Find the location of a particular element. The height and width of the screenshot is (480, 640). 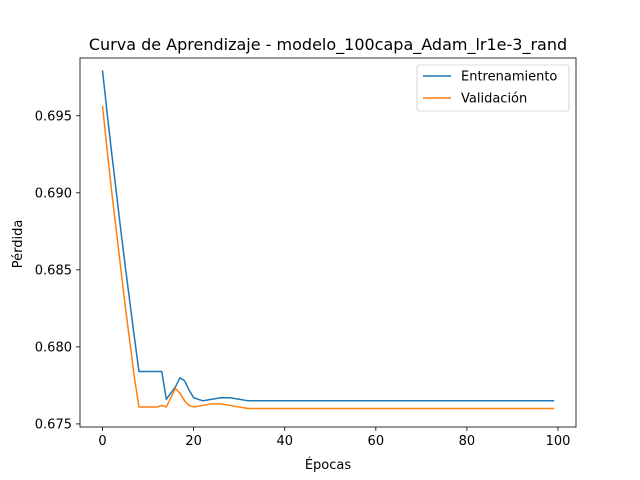

x-axis-label: Épocas is located at coordinates (328, 465).